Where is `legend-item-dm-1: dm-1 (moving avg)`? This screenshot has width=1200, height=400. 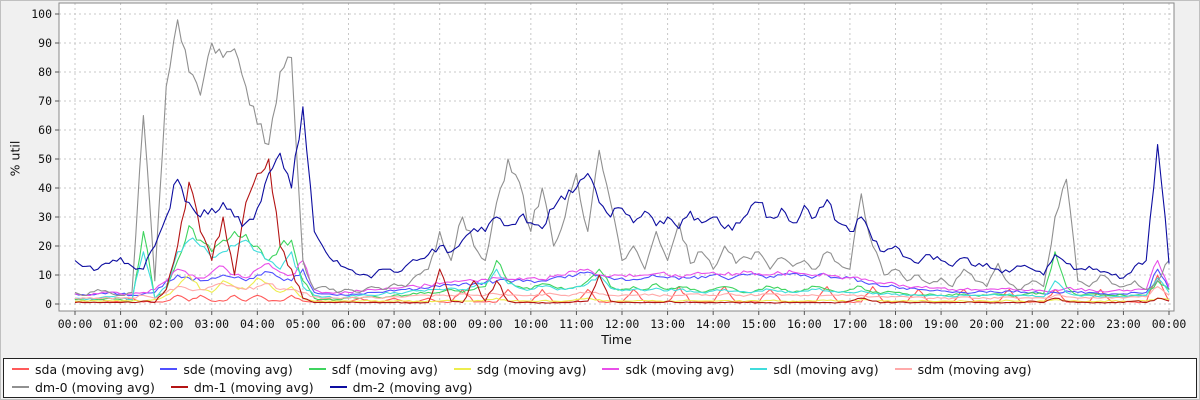 legend-item-dm-1: dm-1 (moving avg) is located at coordinates (242, 387).